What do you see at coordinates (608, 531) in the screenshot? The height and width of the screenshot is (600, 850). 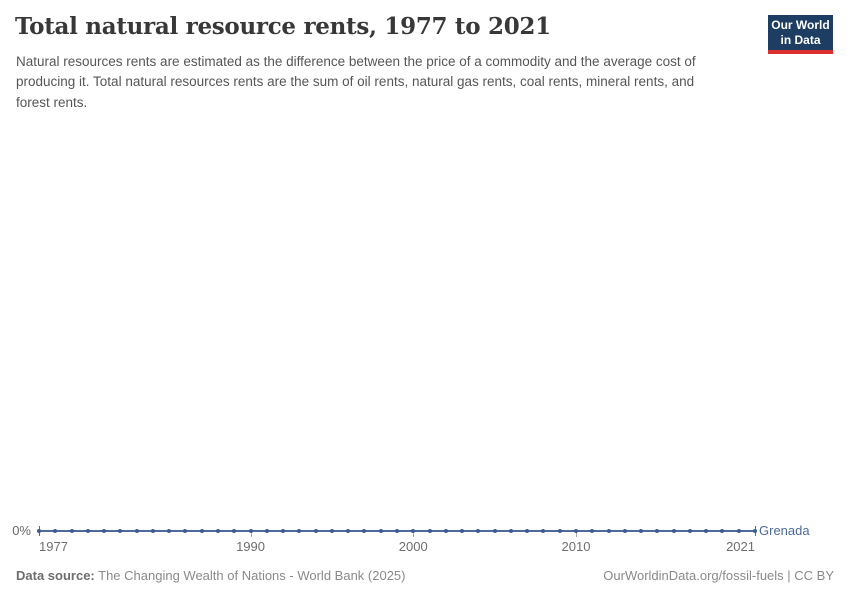 I see `data-point-2012` at bounding box center [608, 531].